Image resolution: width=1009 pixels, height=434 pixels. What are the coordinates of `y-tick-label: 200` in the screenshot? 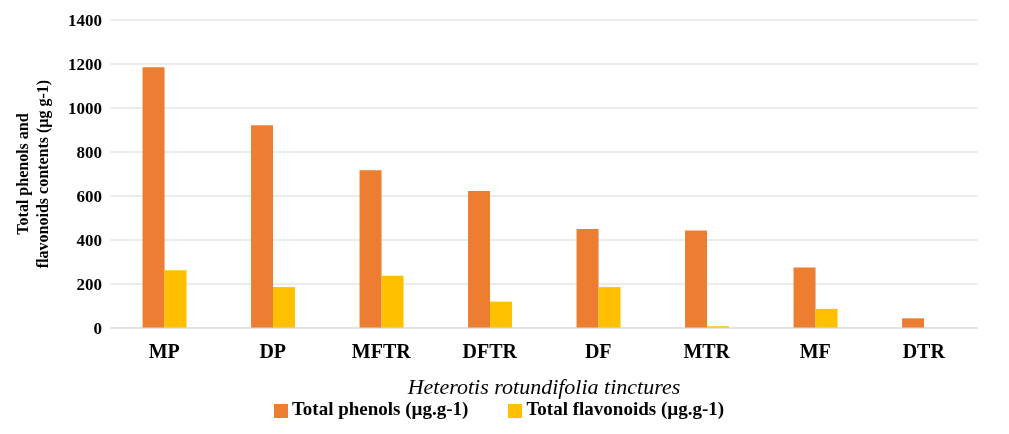 It's located at (89, 285).